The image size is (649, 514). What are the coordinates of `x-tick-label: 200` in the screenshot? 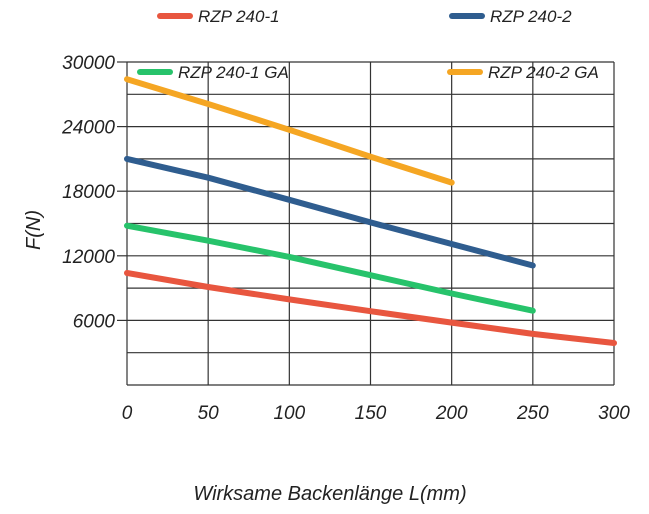 It's located at (451, 413).